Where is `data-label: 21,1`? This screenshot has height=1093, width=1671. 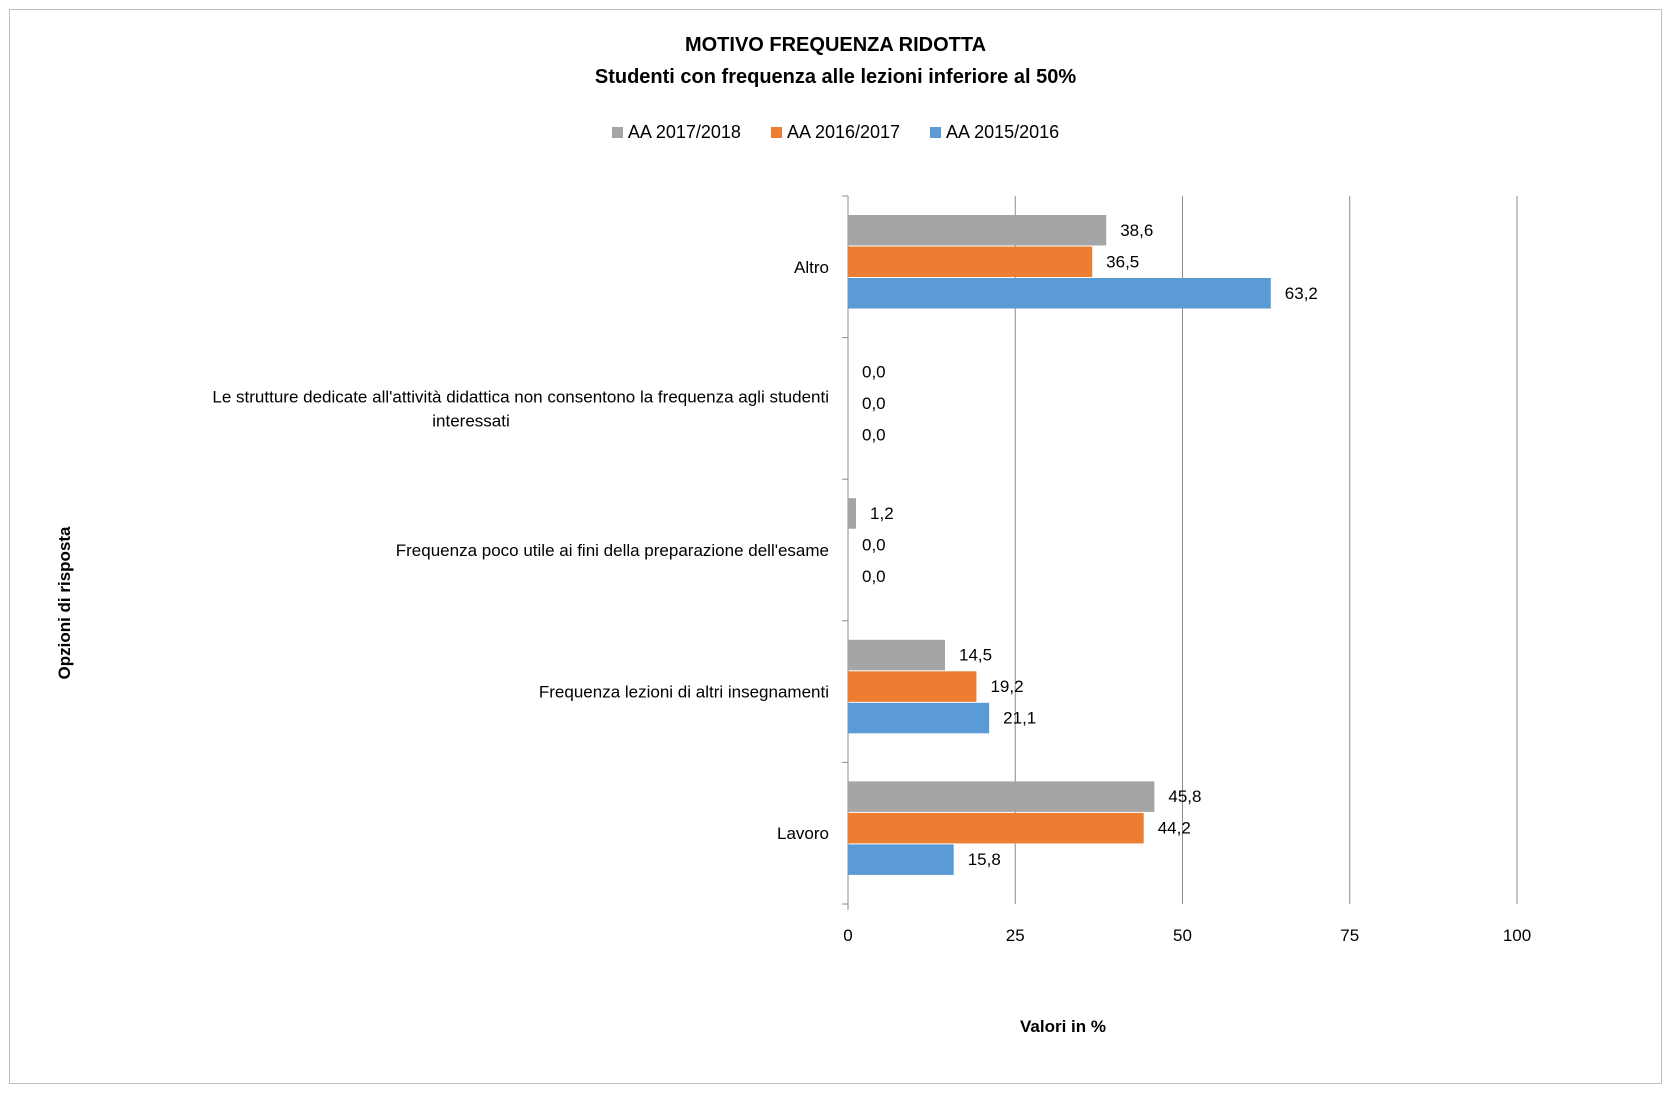 data-label: 21,1 is located at coordinates (1019, 718).